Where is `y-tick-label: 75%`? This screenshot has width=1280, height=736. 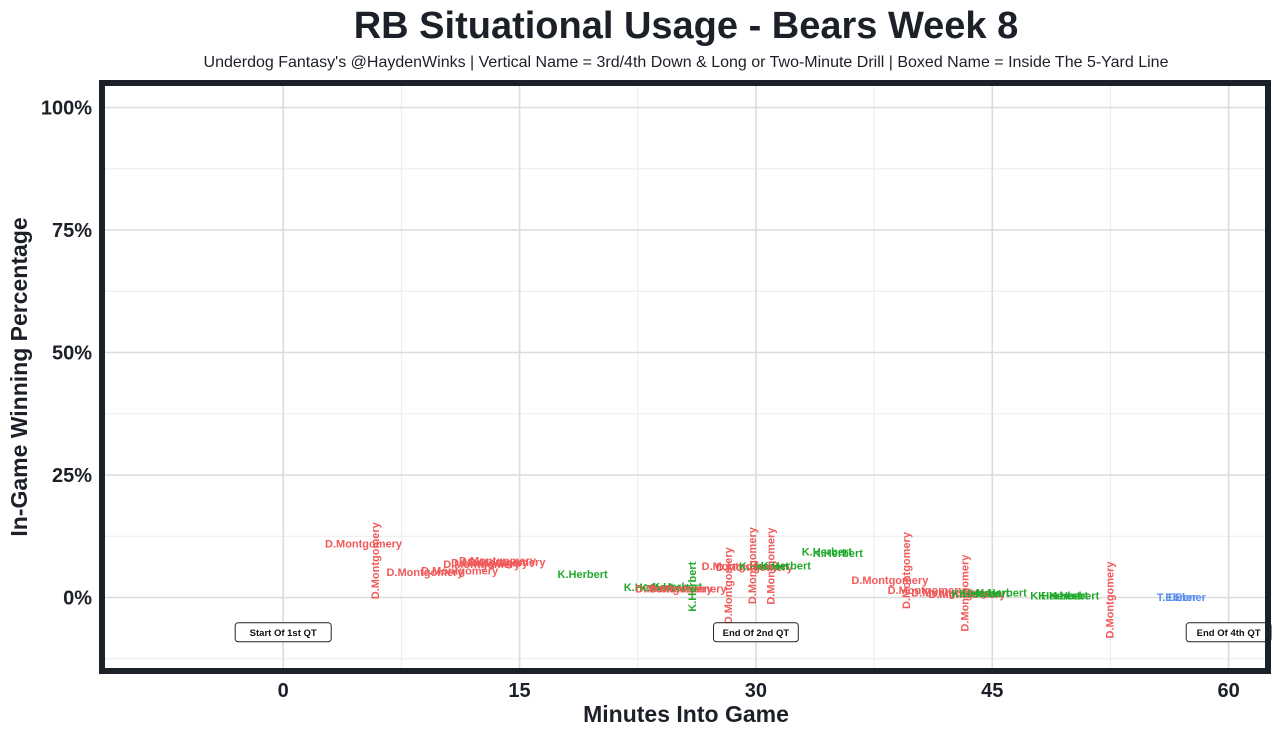
y-tick-label: 75% is located at coordinates (72, 231).